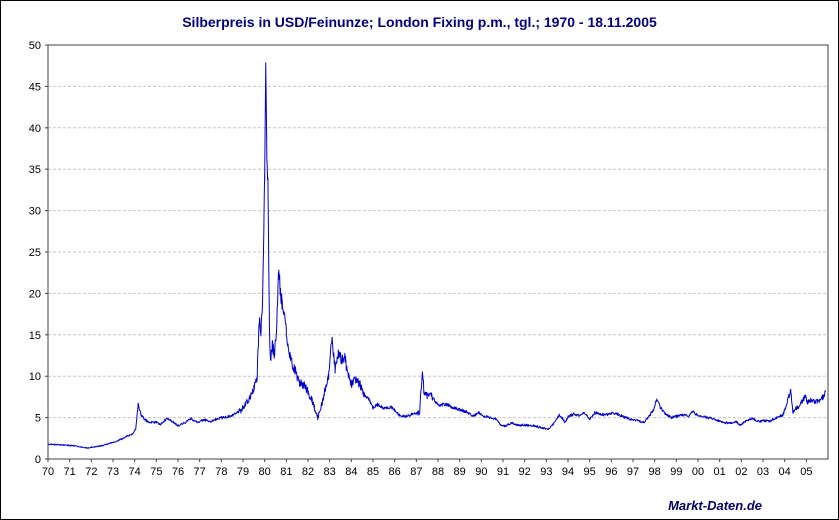  I want to click on x-tick-label: 74, so click(135, 472).